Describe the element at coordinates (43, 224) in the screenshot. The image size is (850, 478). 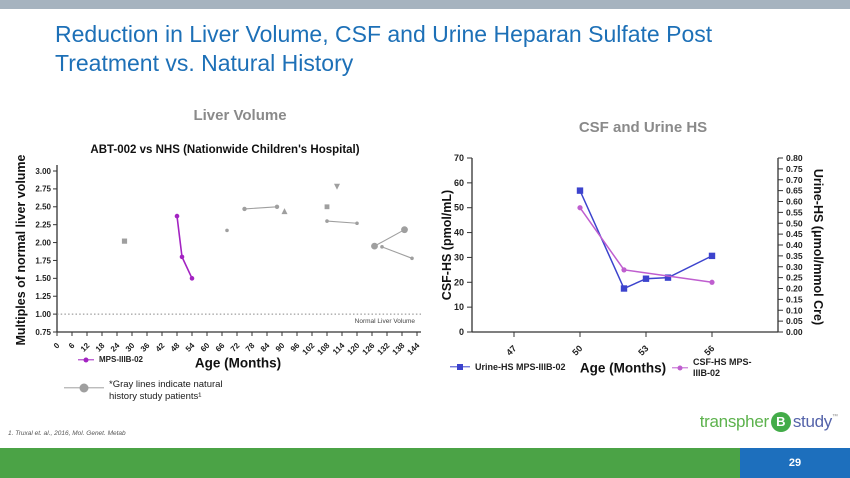
I see `svg-text: 2.25` at that location.